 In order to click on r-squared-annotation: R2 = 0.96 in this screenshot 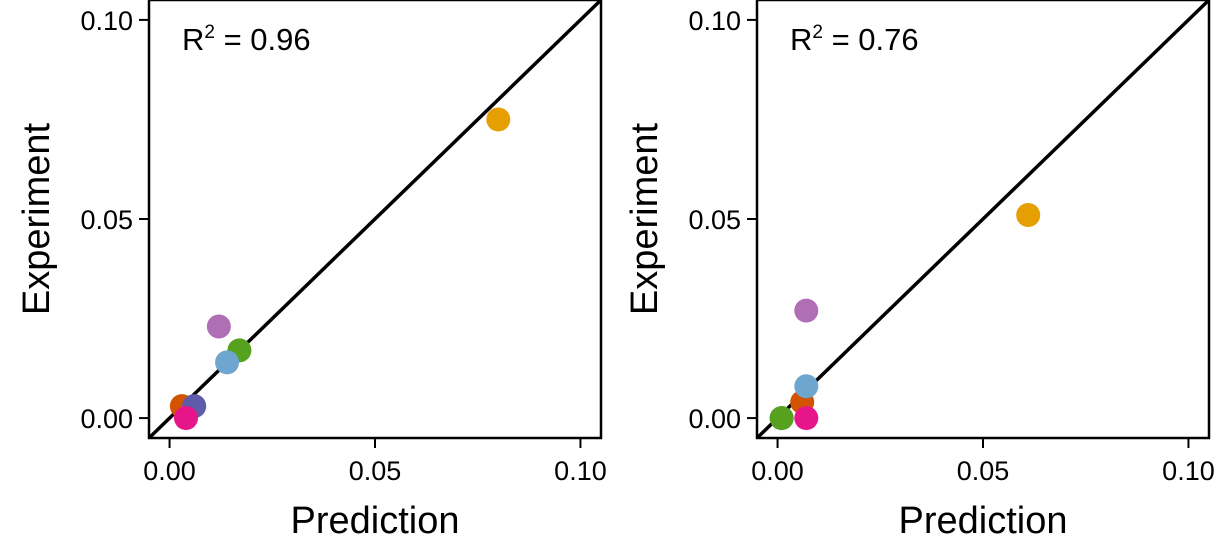, I will do `click(246, 39)`.